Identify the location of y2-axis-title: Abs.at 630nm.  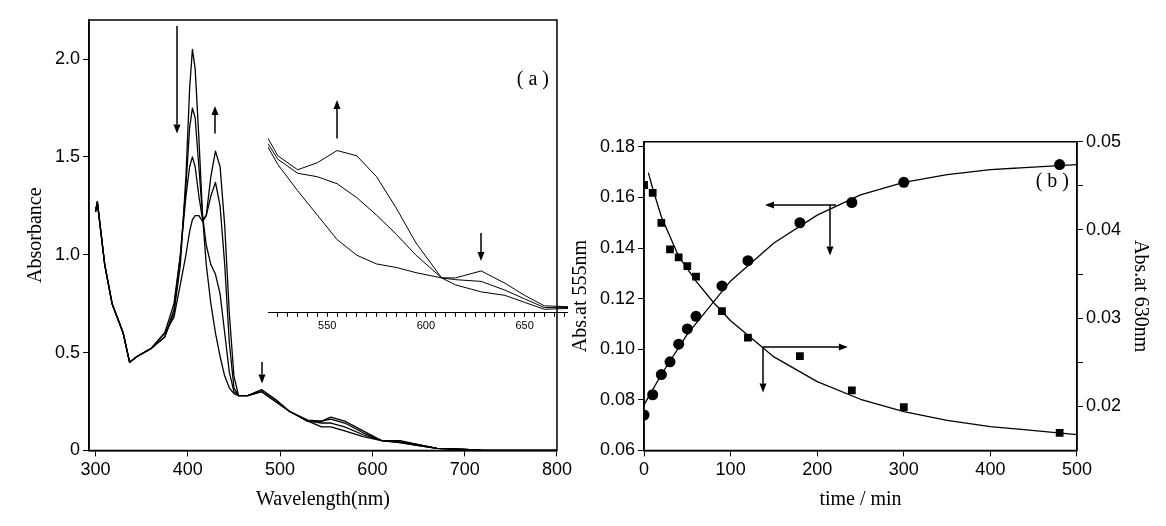
(1141, 296).